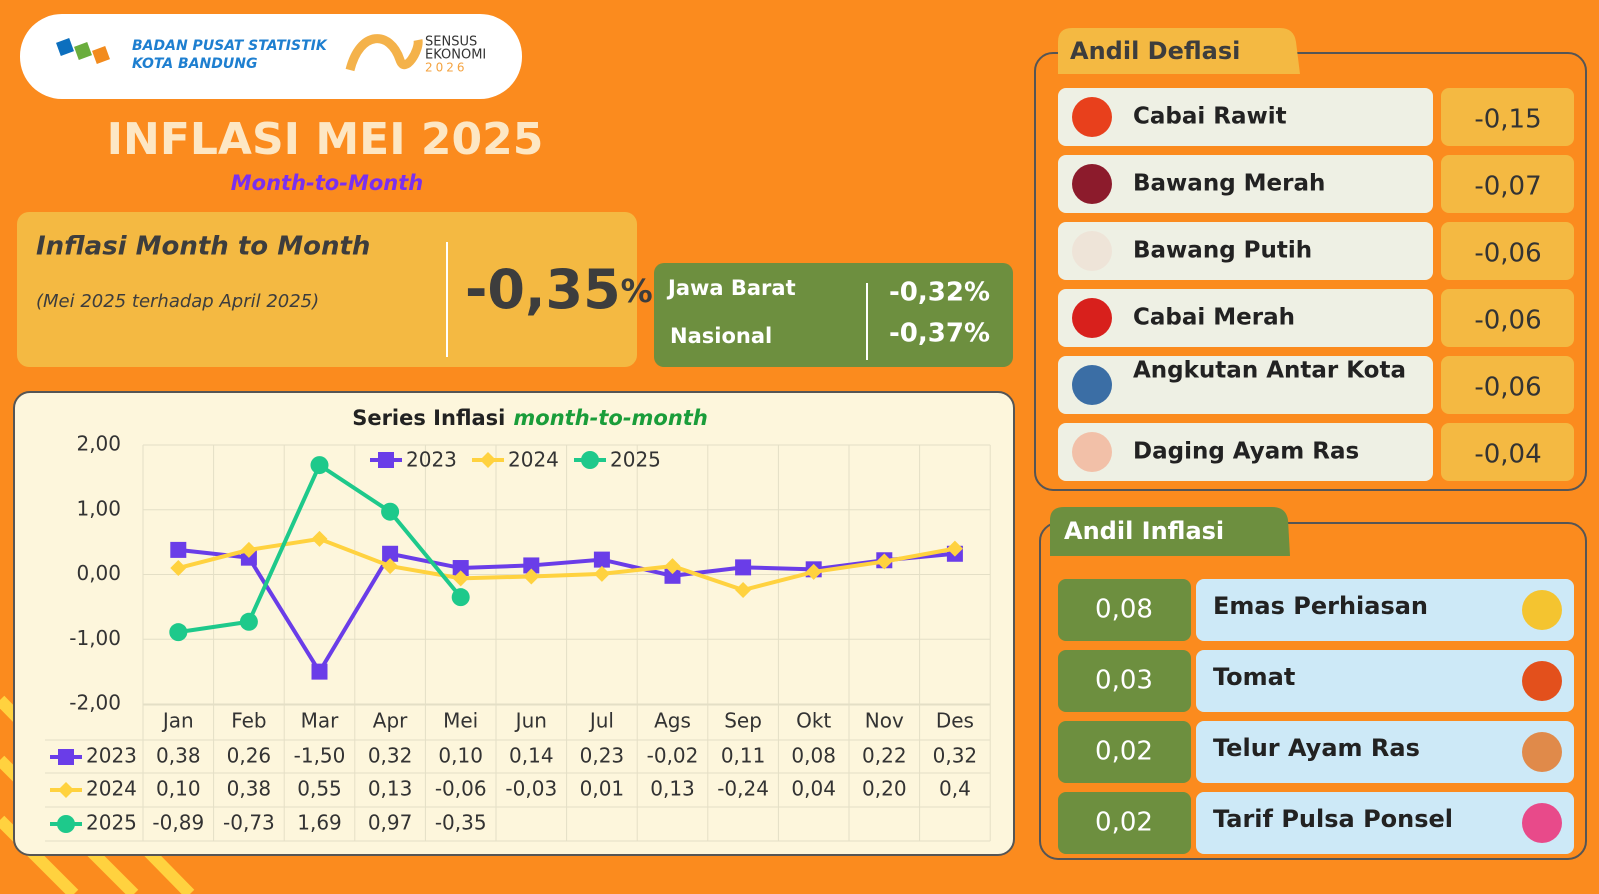 This screenshot has height=894, width=1599. I want to click on item-value: 0,02, so click(1124, 823).